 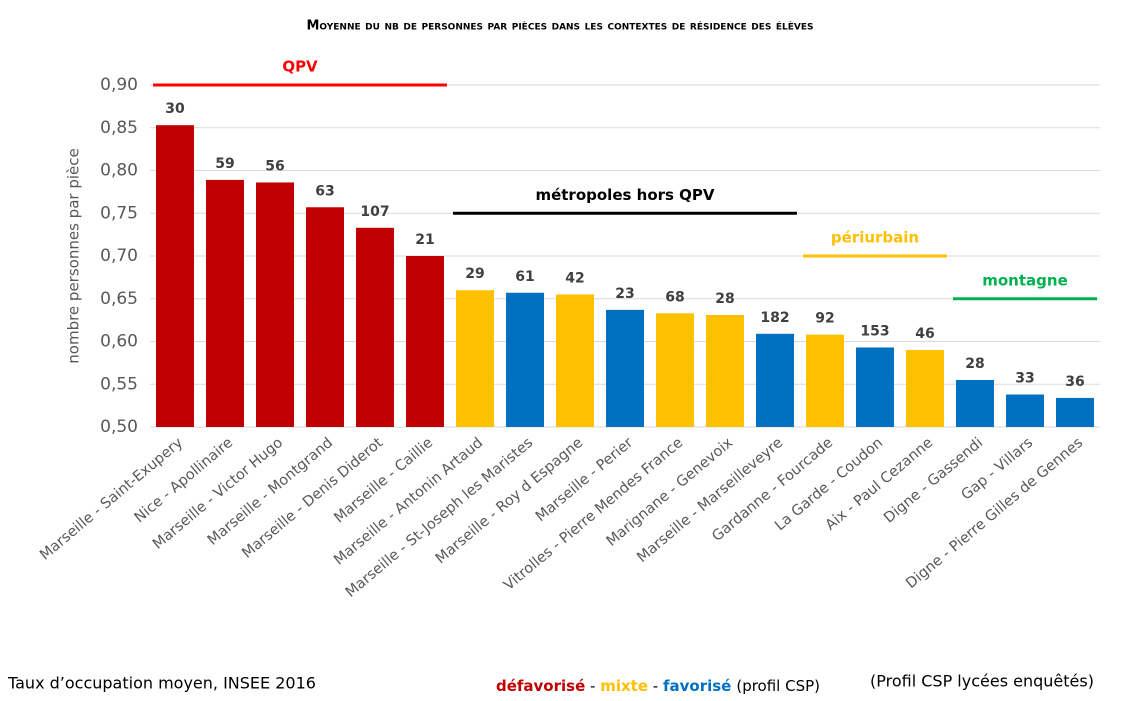 I want to click on bar-label: 56, so click(x=274, y=166).